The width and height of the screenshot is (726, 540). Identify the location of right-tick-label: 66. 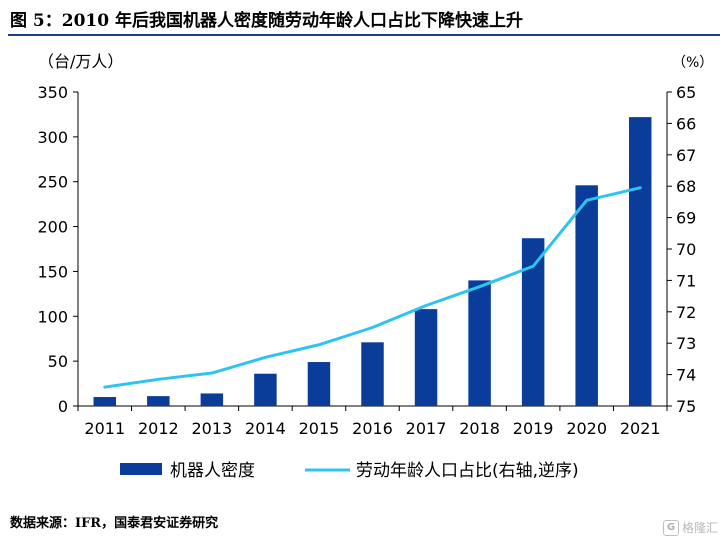
(686, 123).